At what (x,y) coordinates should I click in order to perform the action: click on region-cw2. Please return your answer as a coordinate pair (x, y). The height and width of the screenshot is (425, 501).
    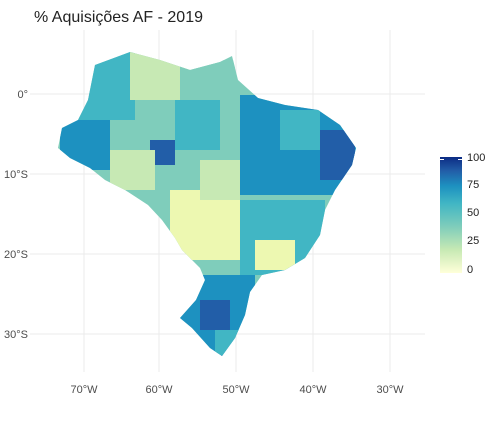
    Looking at the image, I should click on (220, 180).